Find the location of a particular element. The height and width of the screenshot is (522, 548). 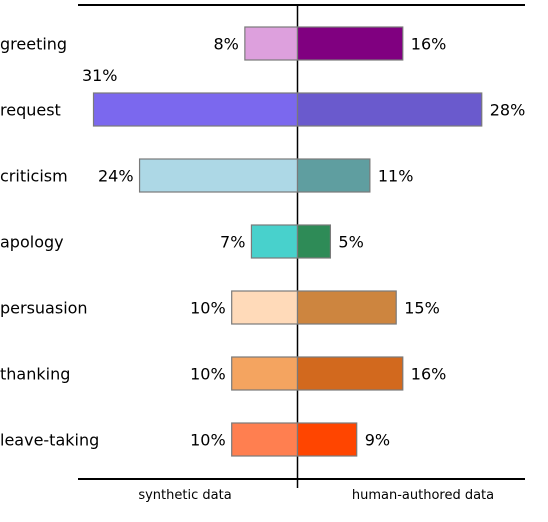

value-label-human-criticism: 11% is located at coordinates (396, 176).